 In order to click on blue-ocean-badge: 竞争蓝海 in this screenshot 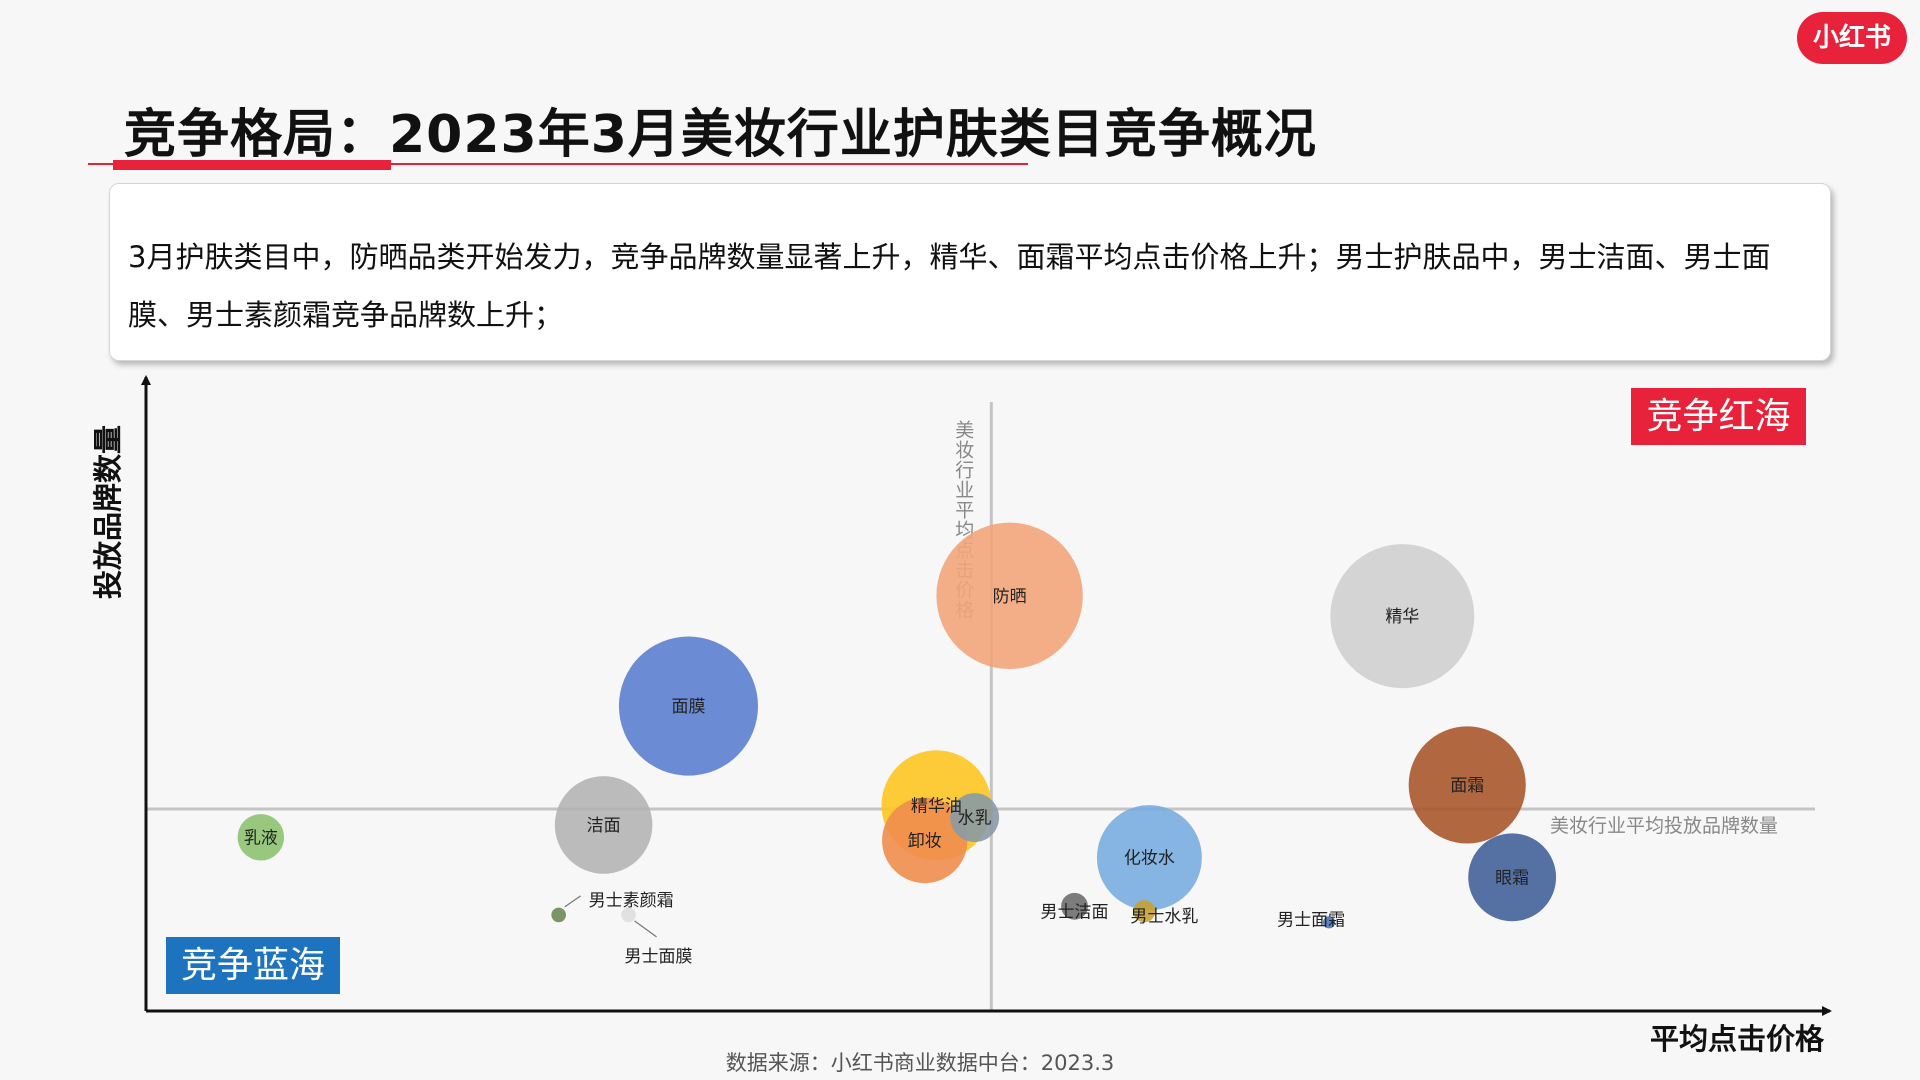, I will do `click(253, 965)`.